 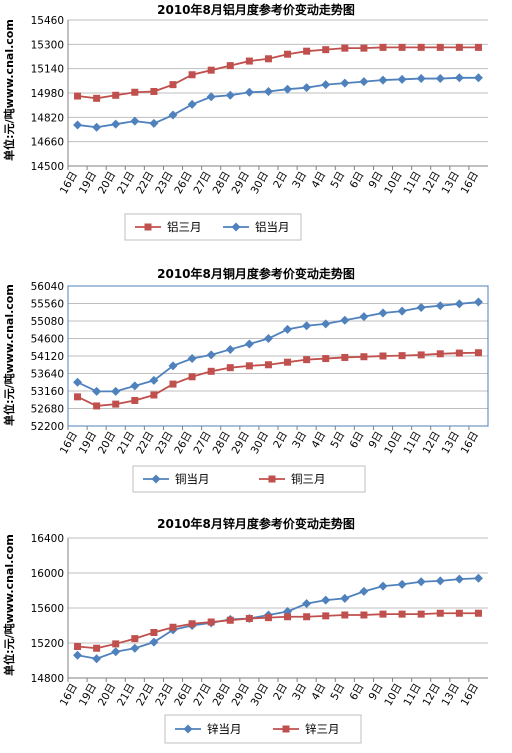 I want to click on y-tick-label: 14500, so click(x=47, y=167).